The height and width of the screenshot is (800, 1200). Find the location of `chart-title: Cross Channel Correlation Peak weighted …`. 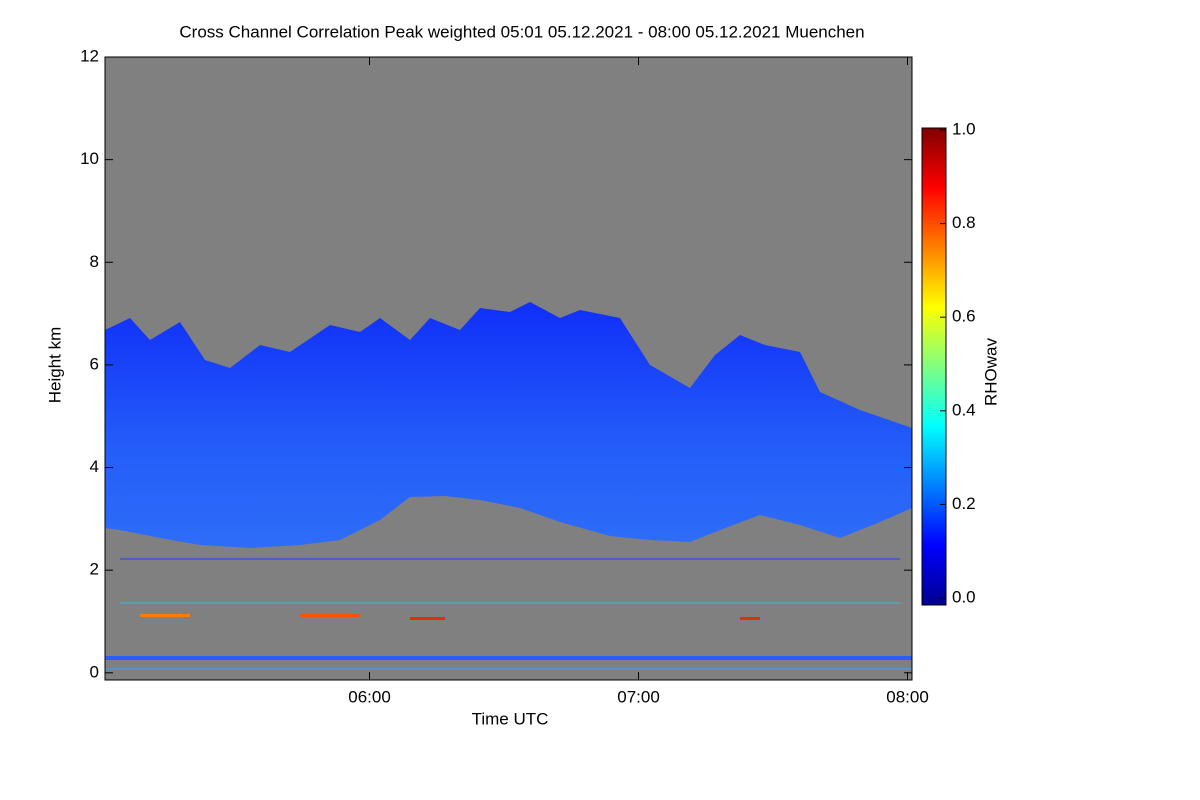

chart-title: Cross Channel Correlation Peak weighted … is located at coordinates (521, 31).